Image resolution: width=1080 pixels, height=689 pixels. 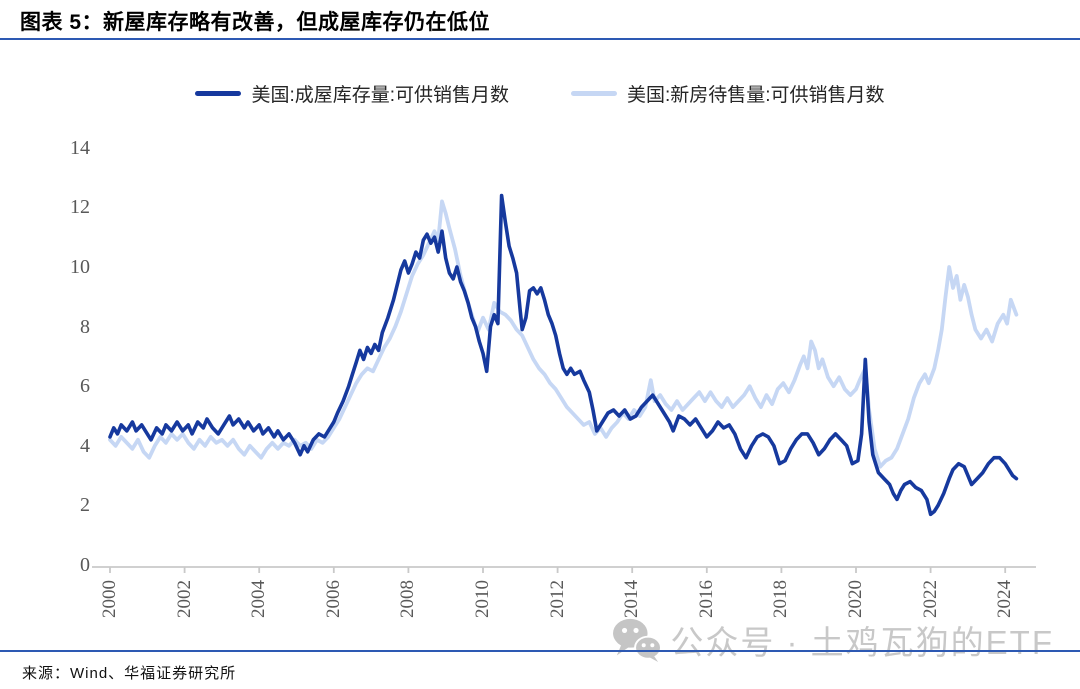 What do you see at coordinates (540, 93) in the screenshot?
I see `legend: 美国:成屋库存量:可供销售月数 美国:新房待售量:可供销售月数` at bounding box center [540, 93].